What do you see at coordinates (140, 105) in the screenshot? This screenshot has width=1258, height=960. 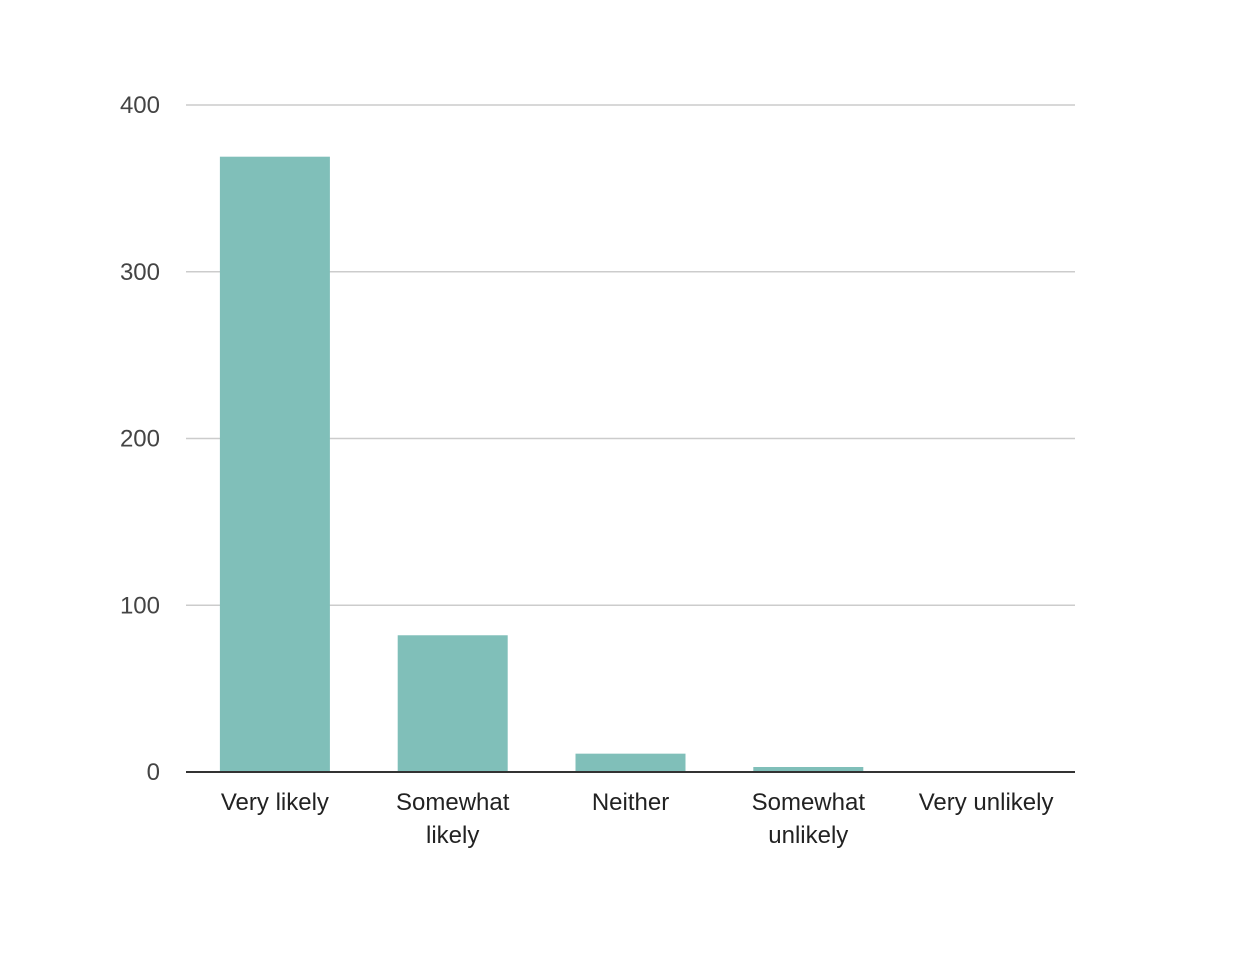 I see `y-tick-label: 400` at bounding box center [140, 105].